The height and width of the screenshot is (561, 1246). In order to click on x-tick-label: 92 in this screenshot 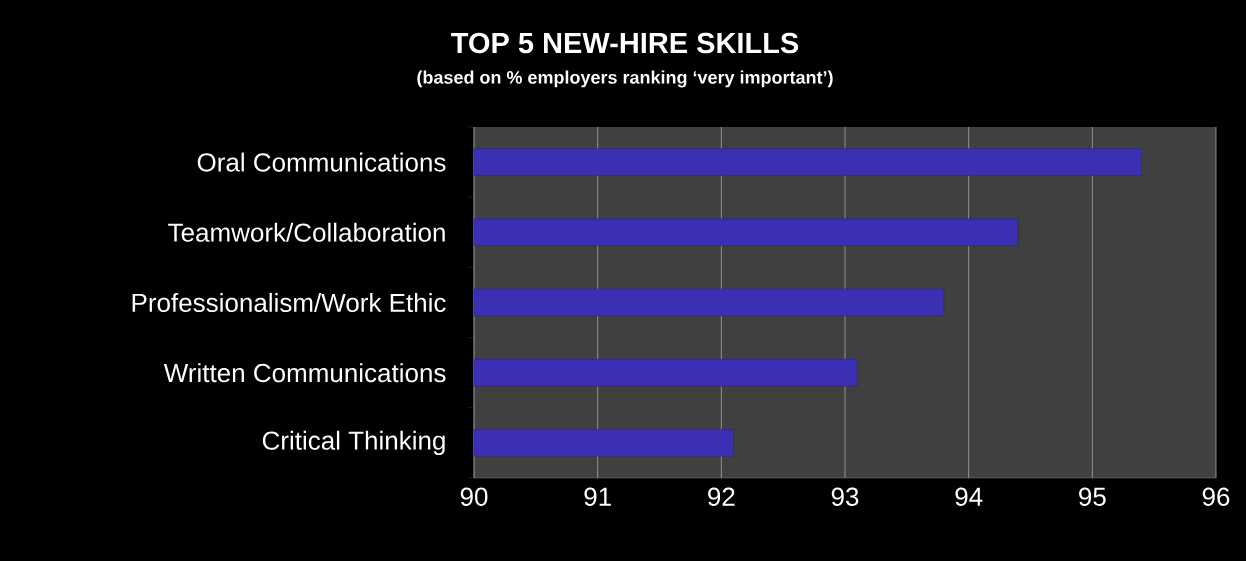, I will do `click(721, 496)`.